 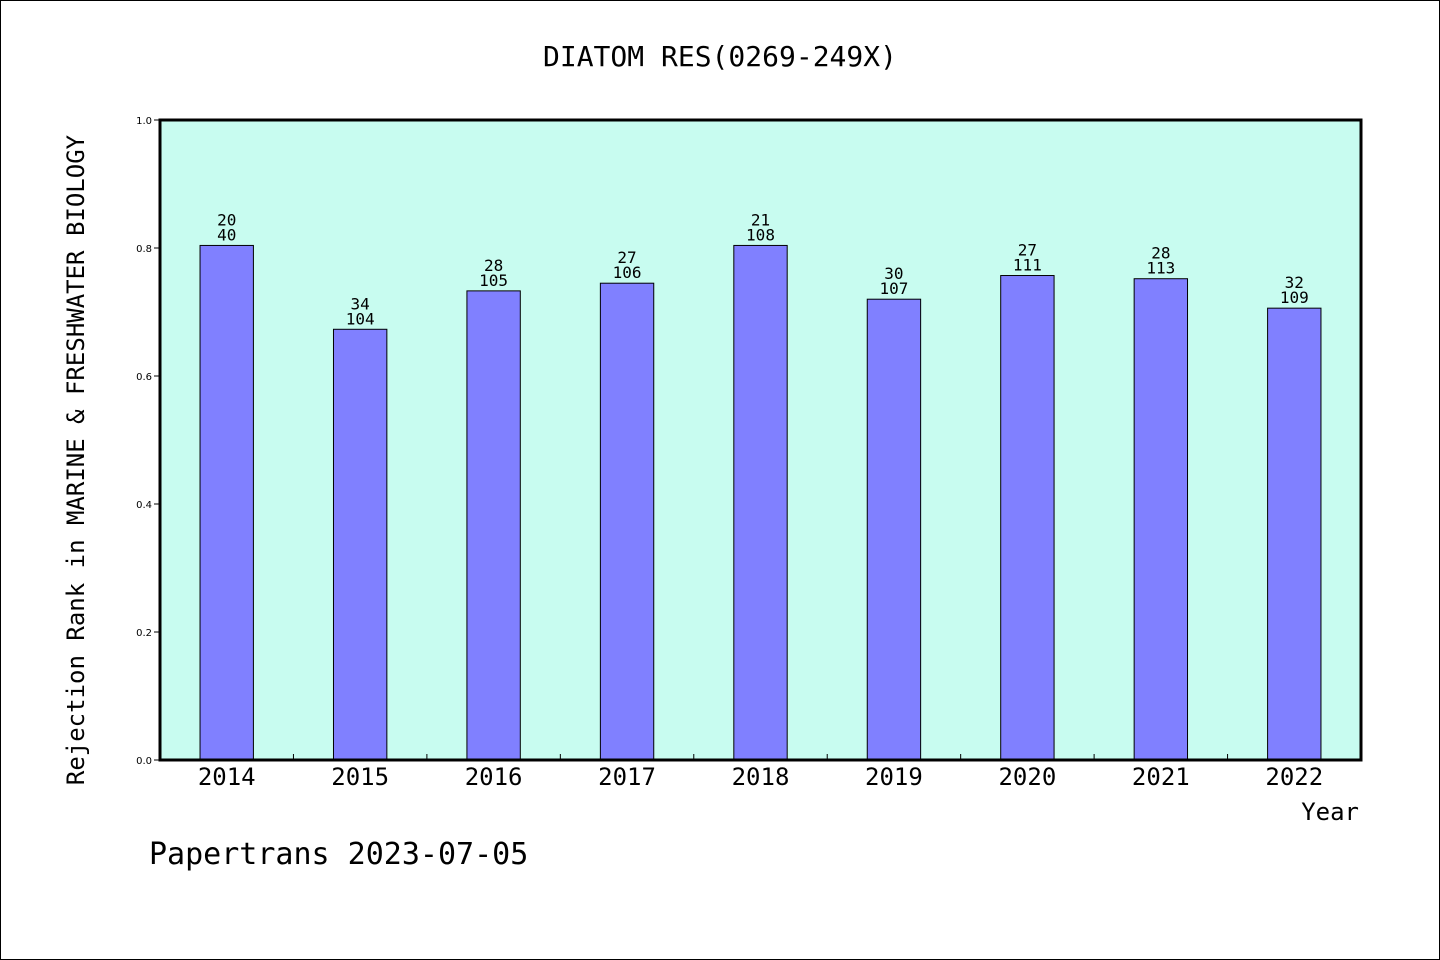 I want to click on x-axis-label: Year, so click(x=1330, y=812).